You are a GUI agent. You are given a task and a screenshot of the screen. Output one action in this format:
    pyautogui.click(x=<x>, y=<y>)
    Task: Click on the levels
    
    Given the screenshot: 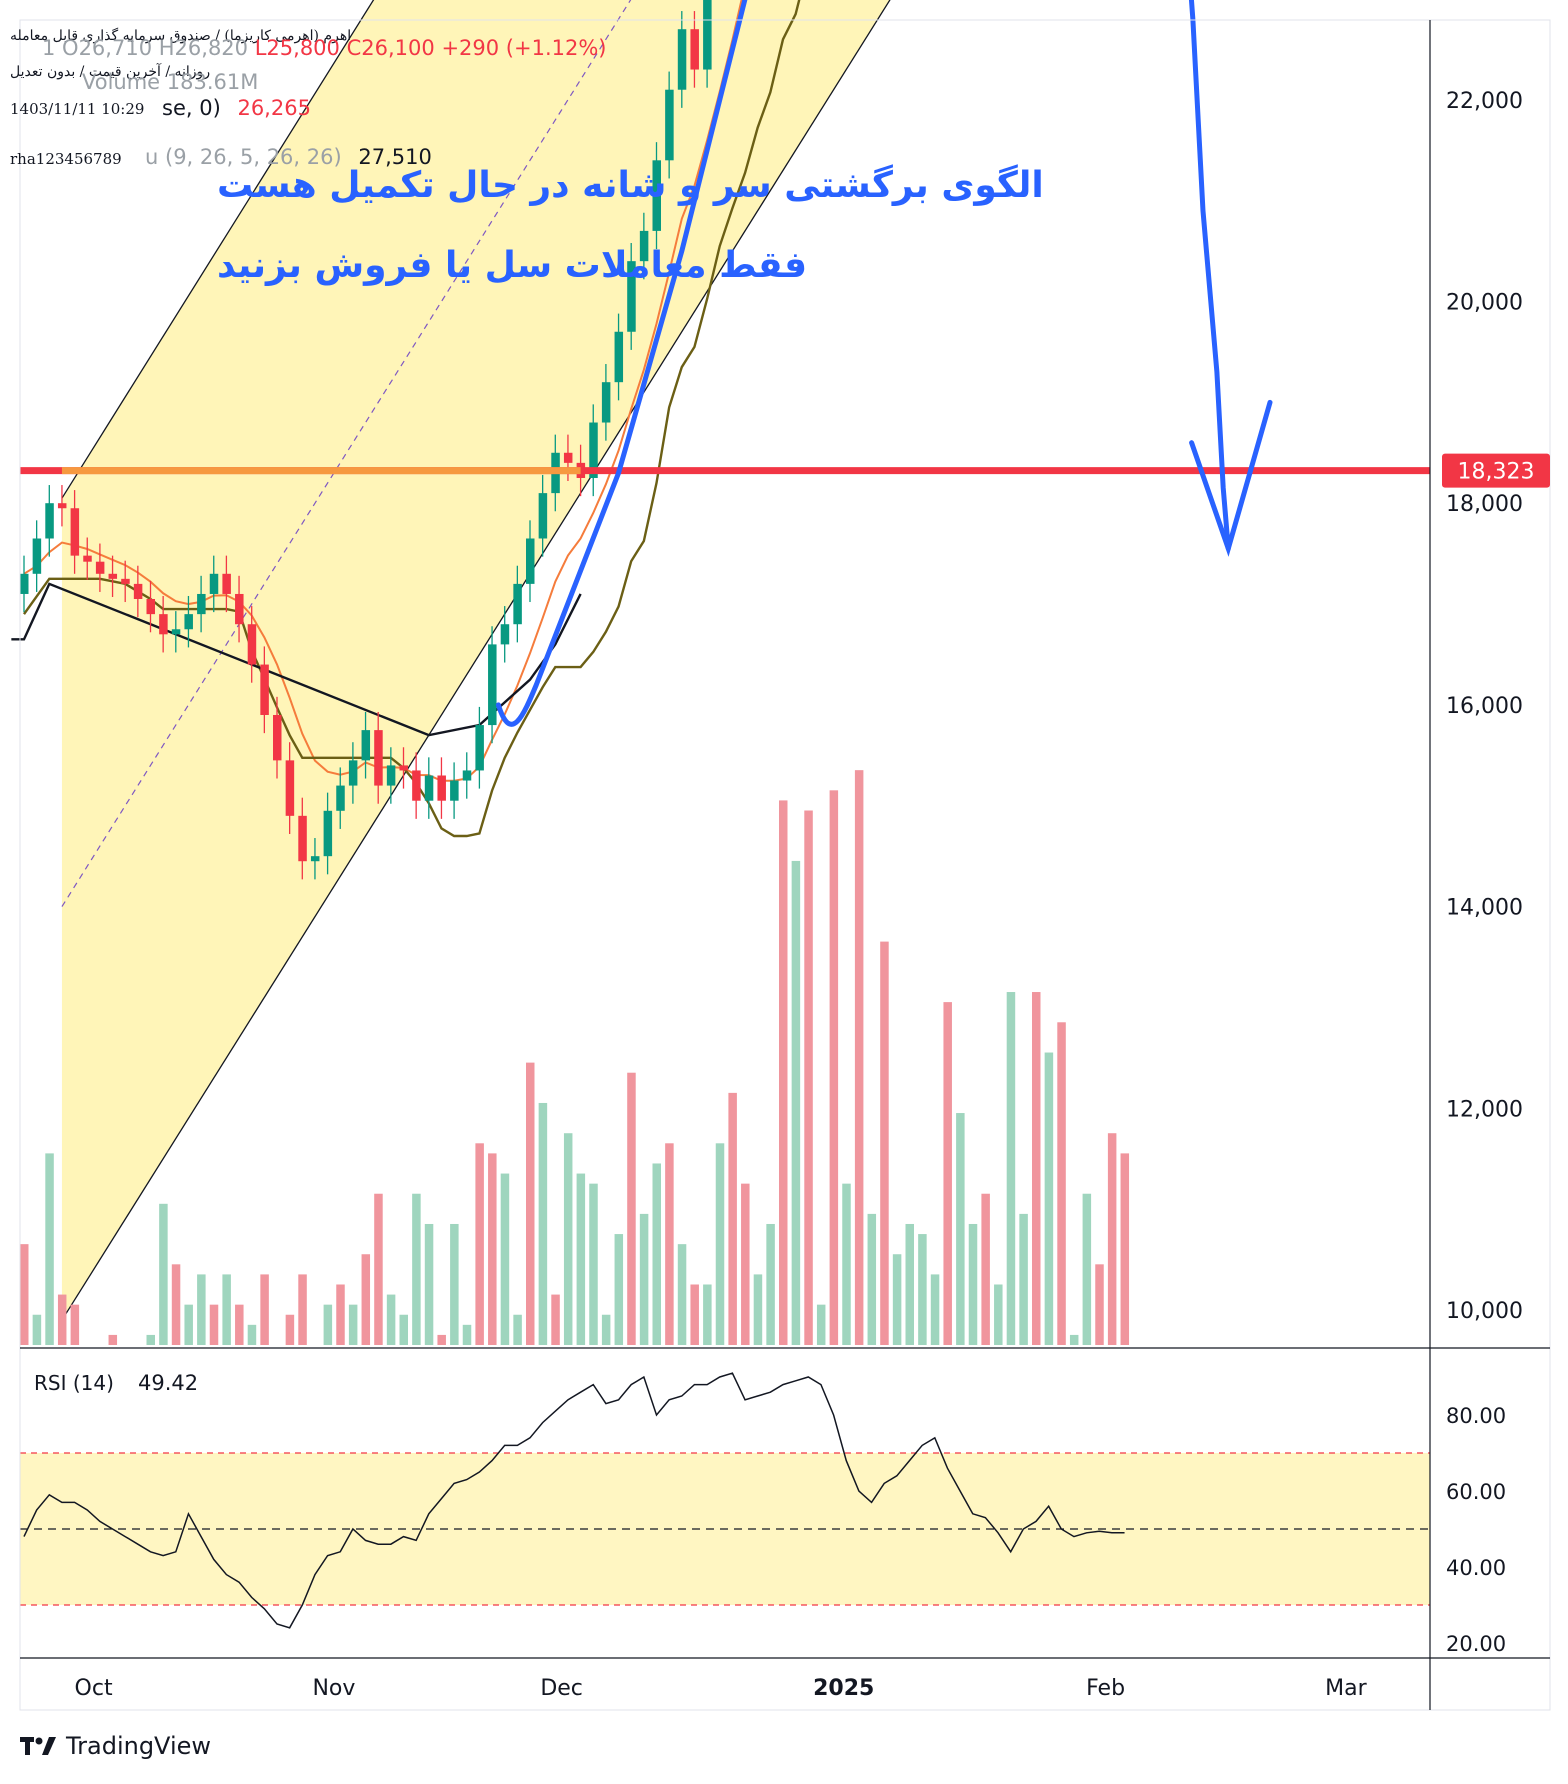 What is the action you would take?
    pyautogui.click(x=725, y=471)
    